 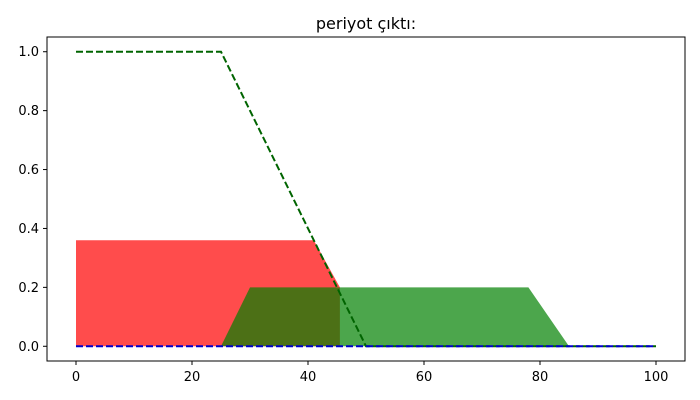 I want to click on chart-title: periyot çıktı:, so click(x=366, y=23).